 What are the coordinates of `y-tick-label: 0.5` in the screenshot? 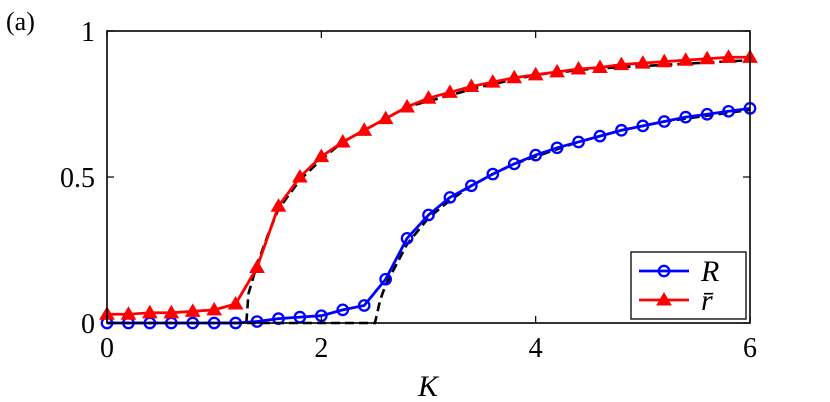 It's located at (77, 178).